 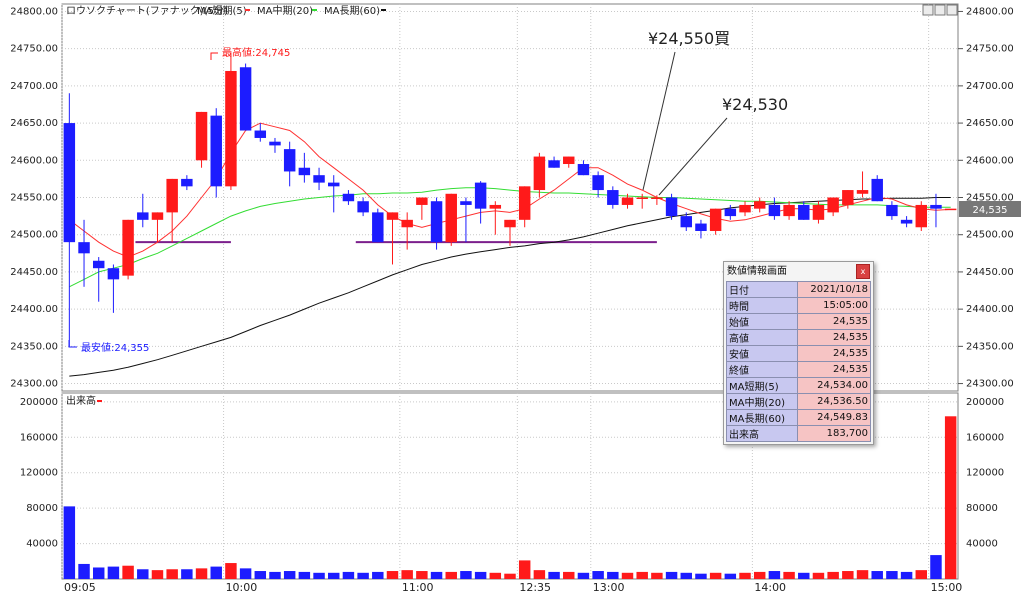 What do you see at coordinates (834, 433) in the screenshot?
I see `info-value: 183,700` at bounding box center [834, 433].